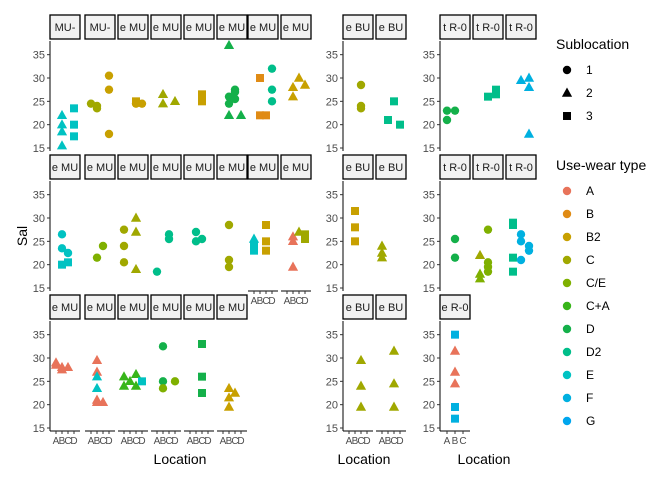 The height and width of the screenshot is (480, 672). I want to click on legend-label: B2, so click(593, 237).